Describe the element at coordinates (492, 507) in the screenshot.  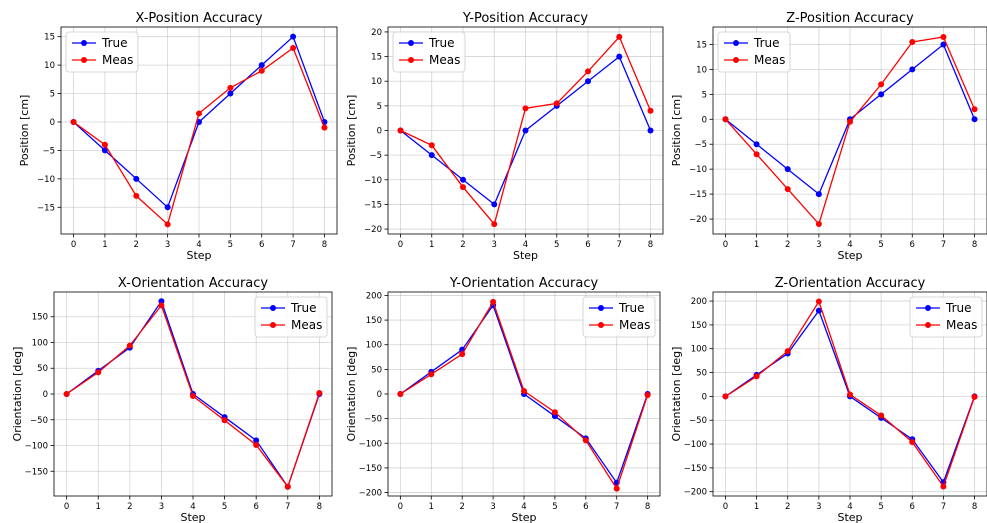
I see `x-tick-label: 3` at that location.